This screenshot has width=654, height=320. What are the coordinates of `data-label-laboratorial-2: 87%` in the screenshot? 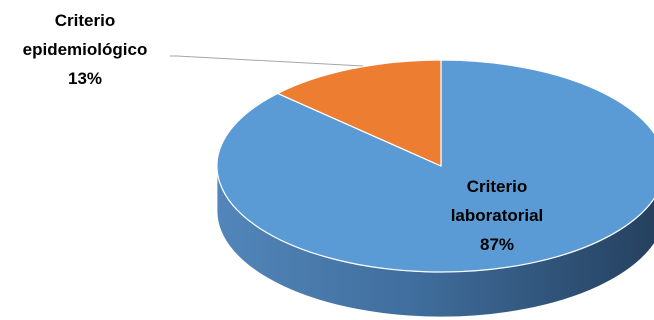 It's located at (497, 244).